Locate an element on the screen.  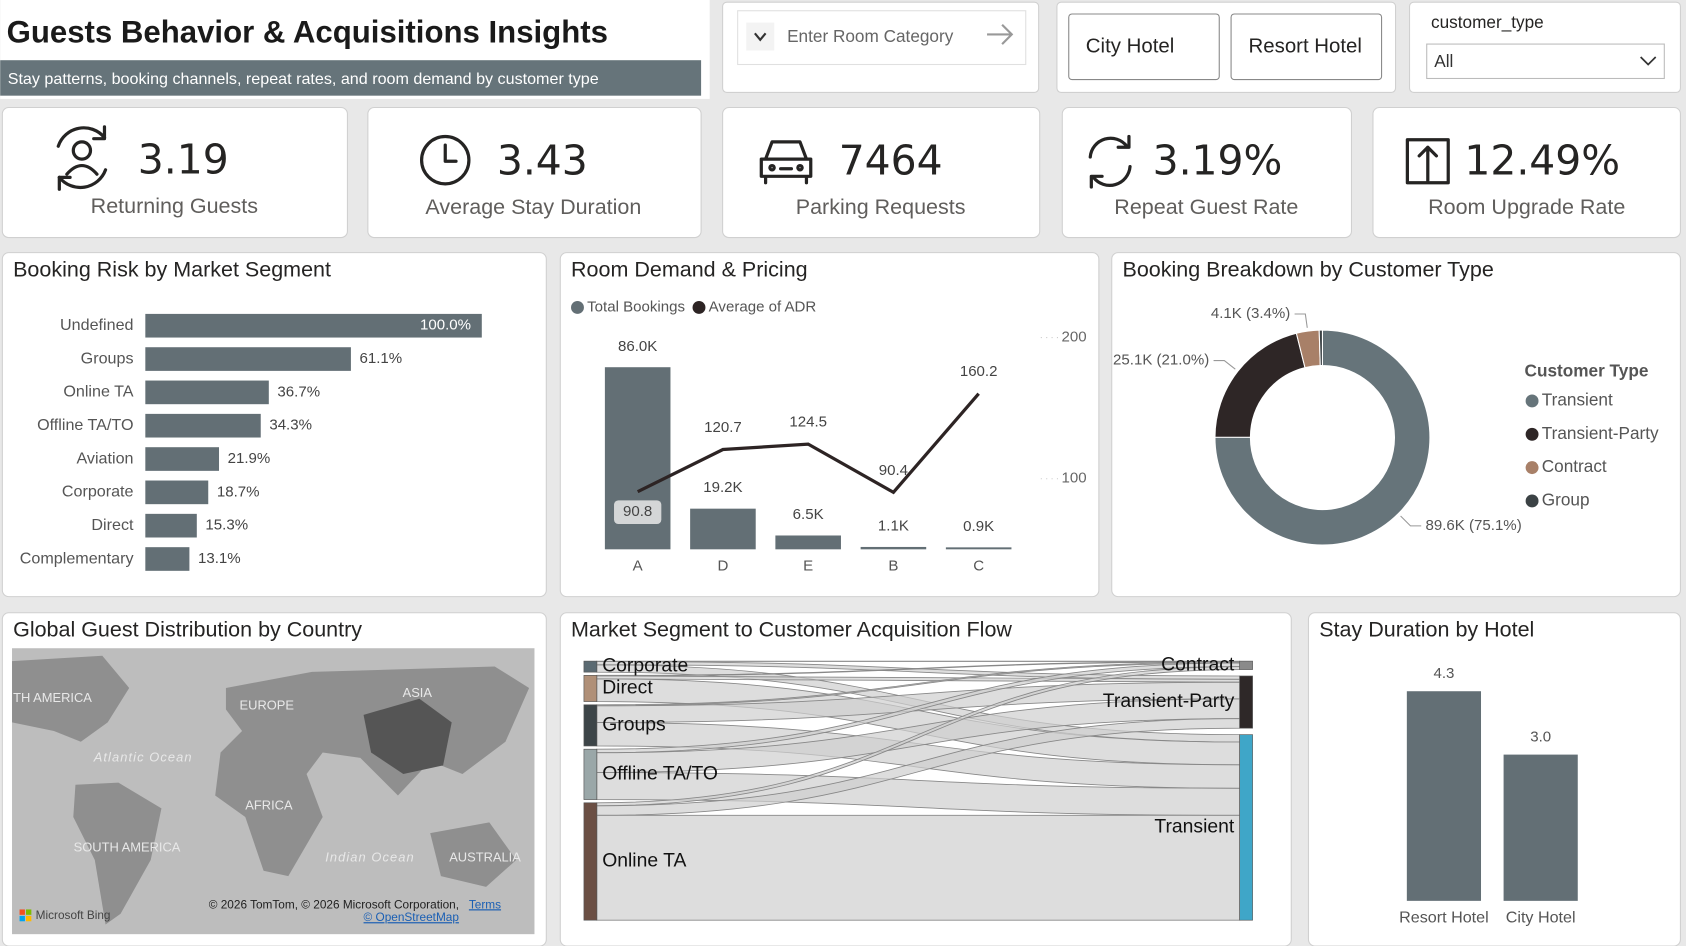
data-label: 15.3% is located at coordinates (226, 525).